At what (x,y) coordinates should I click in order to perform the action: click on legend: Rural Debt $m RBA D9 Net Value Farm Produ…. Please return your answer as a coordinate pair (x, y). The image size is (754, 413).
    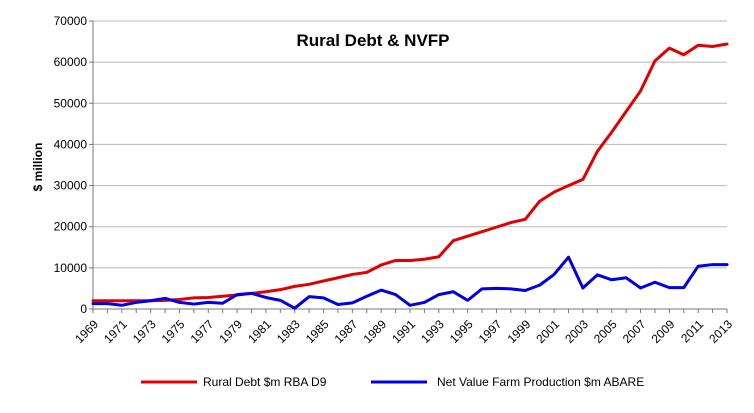
    Looking at the image, I should click on (392, 382).